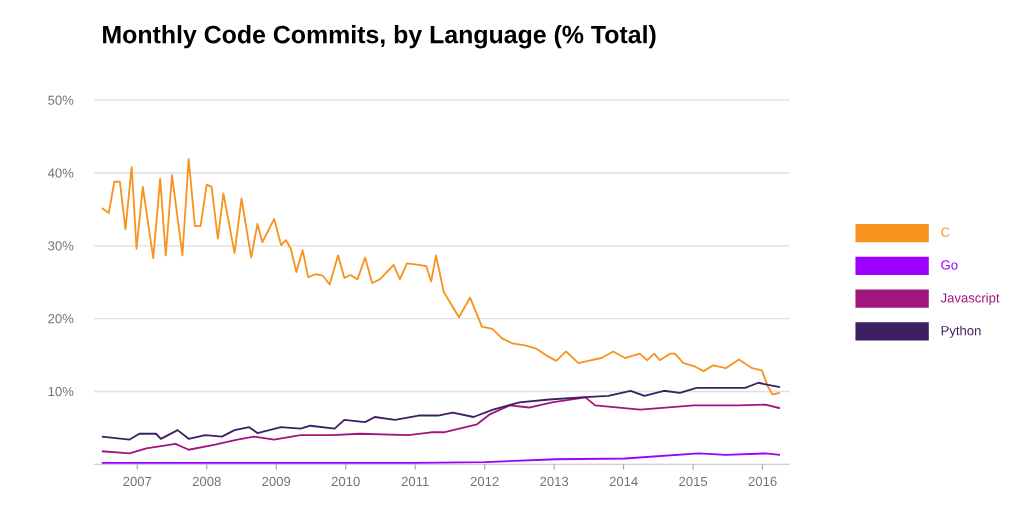 Image resolution: width=1015 pixels, height=505 pixels. What do you see at coordinates (60, 173) in the screenshot?
I see `y-tick-label: 40%` at bounding box center [60, 173].